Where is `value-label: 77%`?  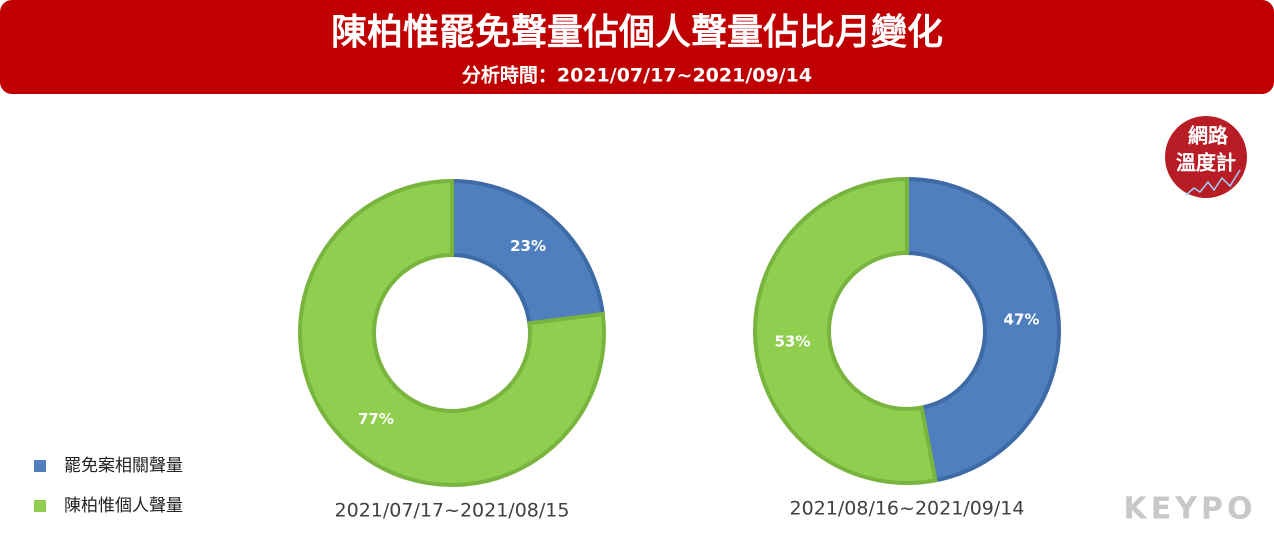
value-label: 77% is located at coordinates (376, 419).